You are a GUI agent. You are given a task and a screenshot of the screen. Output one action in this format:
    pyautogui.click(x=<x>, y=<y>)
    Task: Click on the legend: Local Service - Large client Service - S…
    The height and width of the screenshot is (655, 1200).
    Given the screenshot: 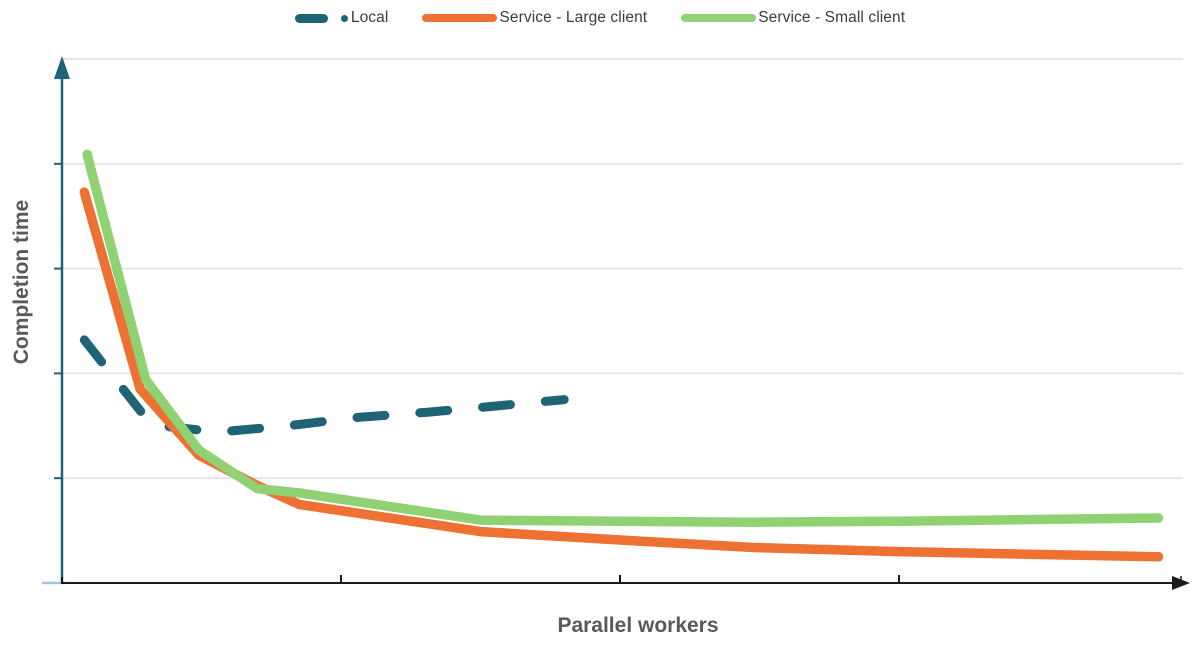 What is the action you would take?
    pyautogui.click(x=600, y=18)
    